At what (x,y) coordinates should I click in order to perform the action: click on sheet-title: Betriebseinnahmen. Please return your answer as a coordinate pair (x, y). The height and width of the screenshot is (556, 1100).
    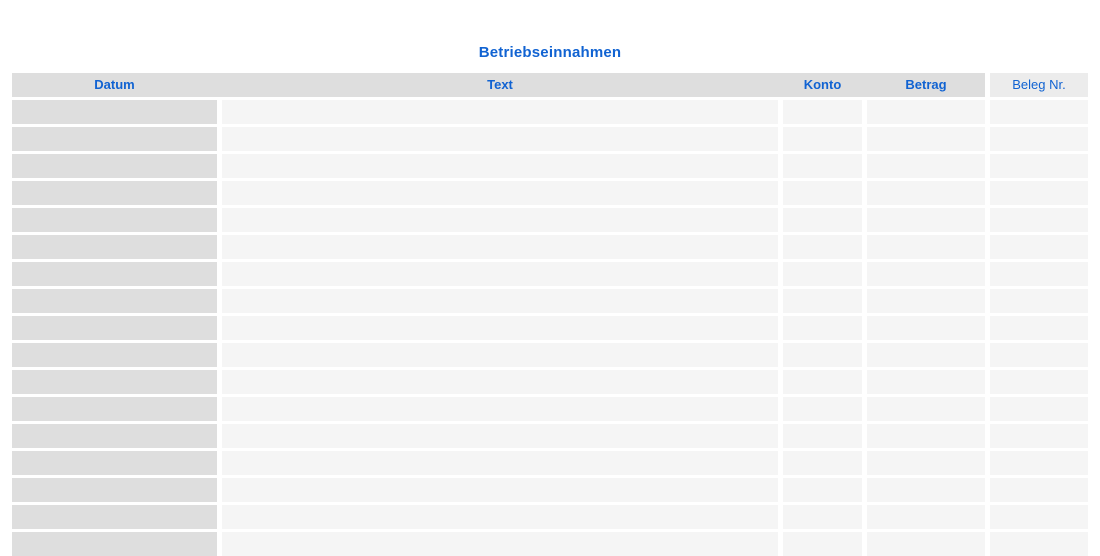
    Looking at the image, I should click on (550, 52).